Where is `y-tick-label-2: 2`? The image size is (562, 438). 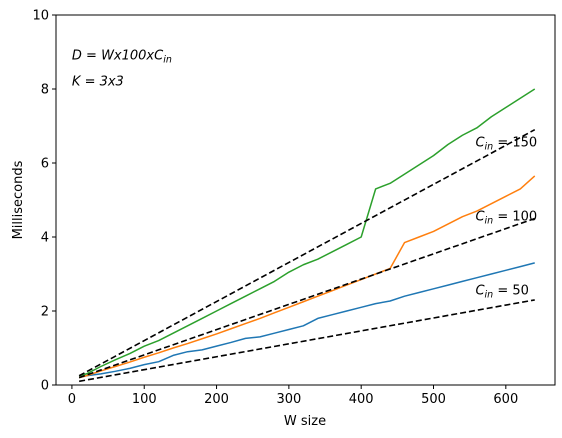 y-tick-label-2: 2 is located at coordinates (45, 312).